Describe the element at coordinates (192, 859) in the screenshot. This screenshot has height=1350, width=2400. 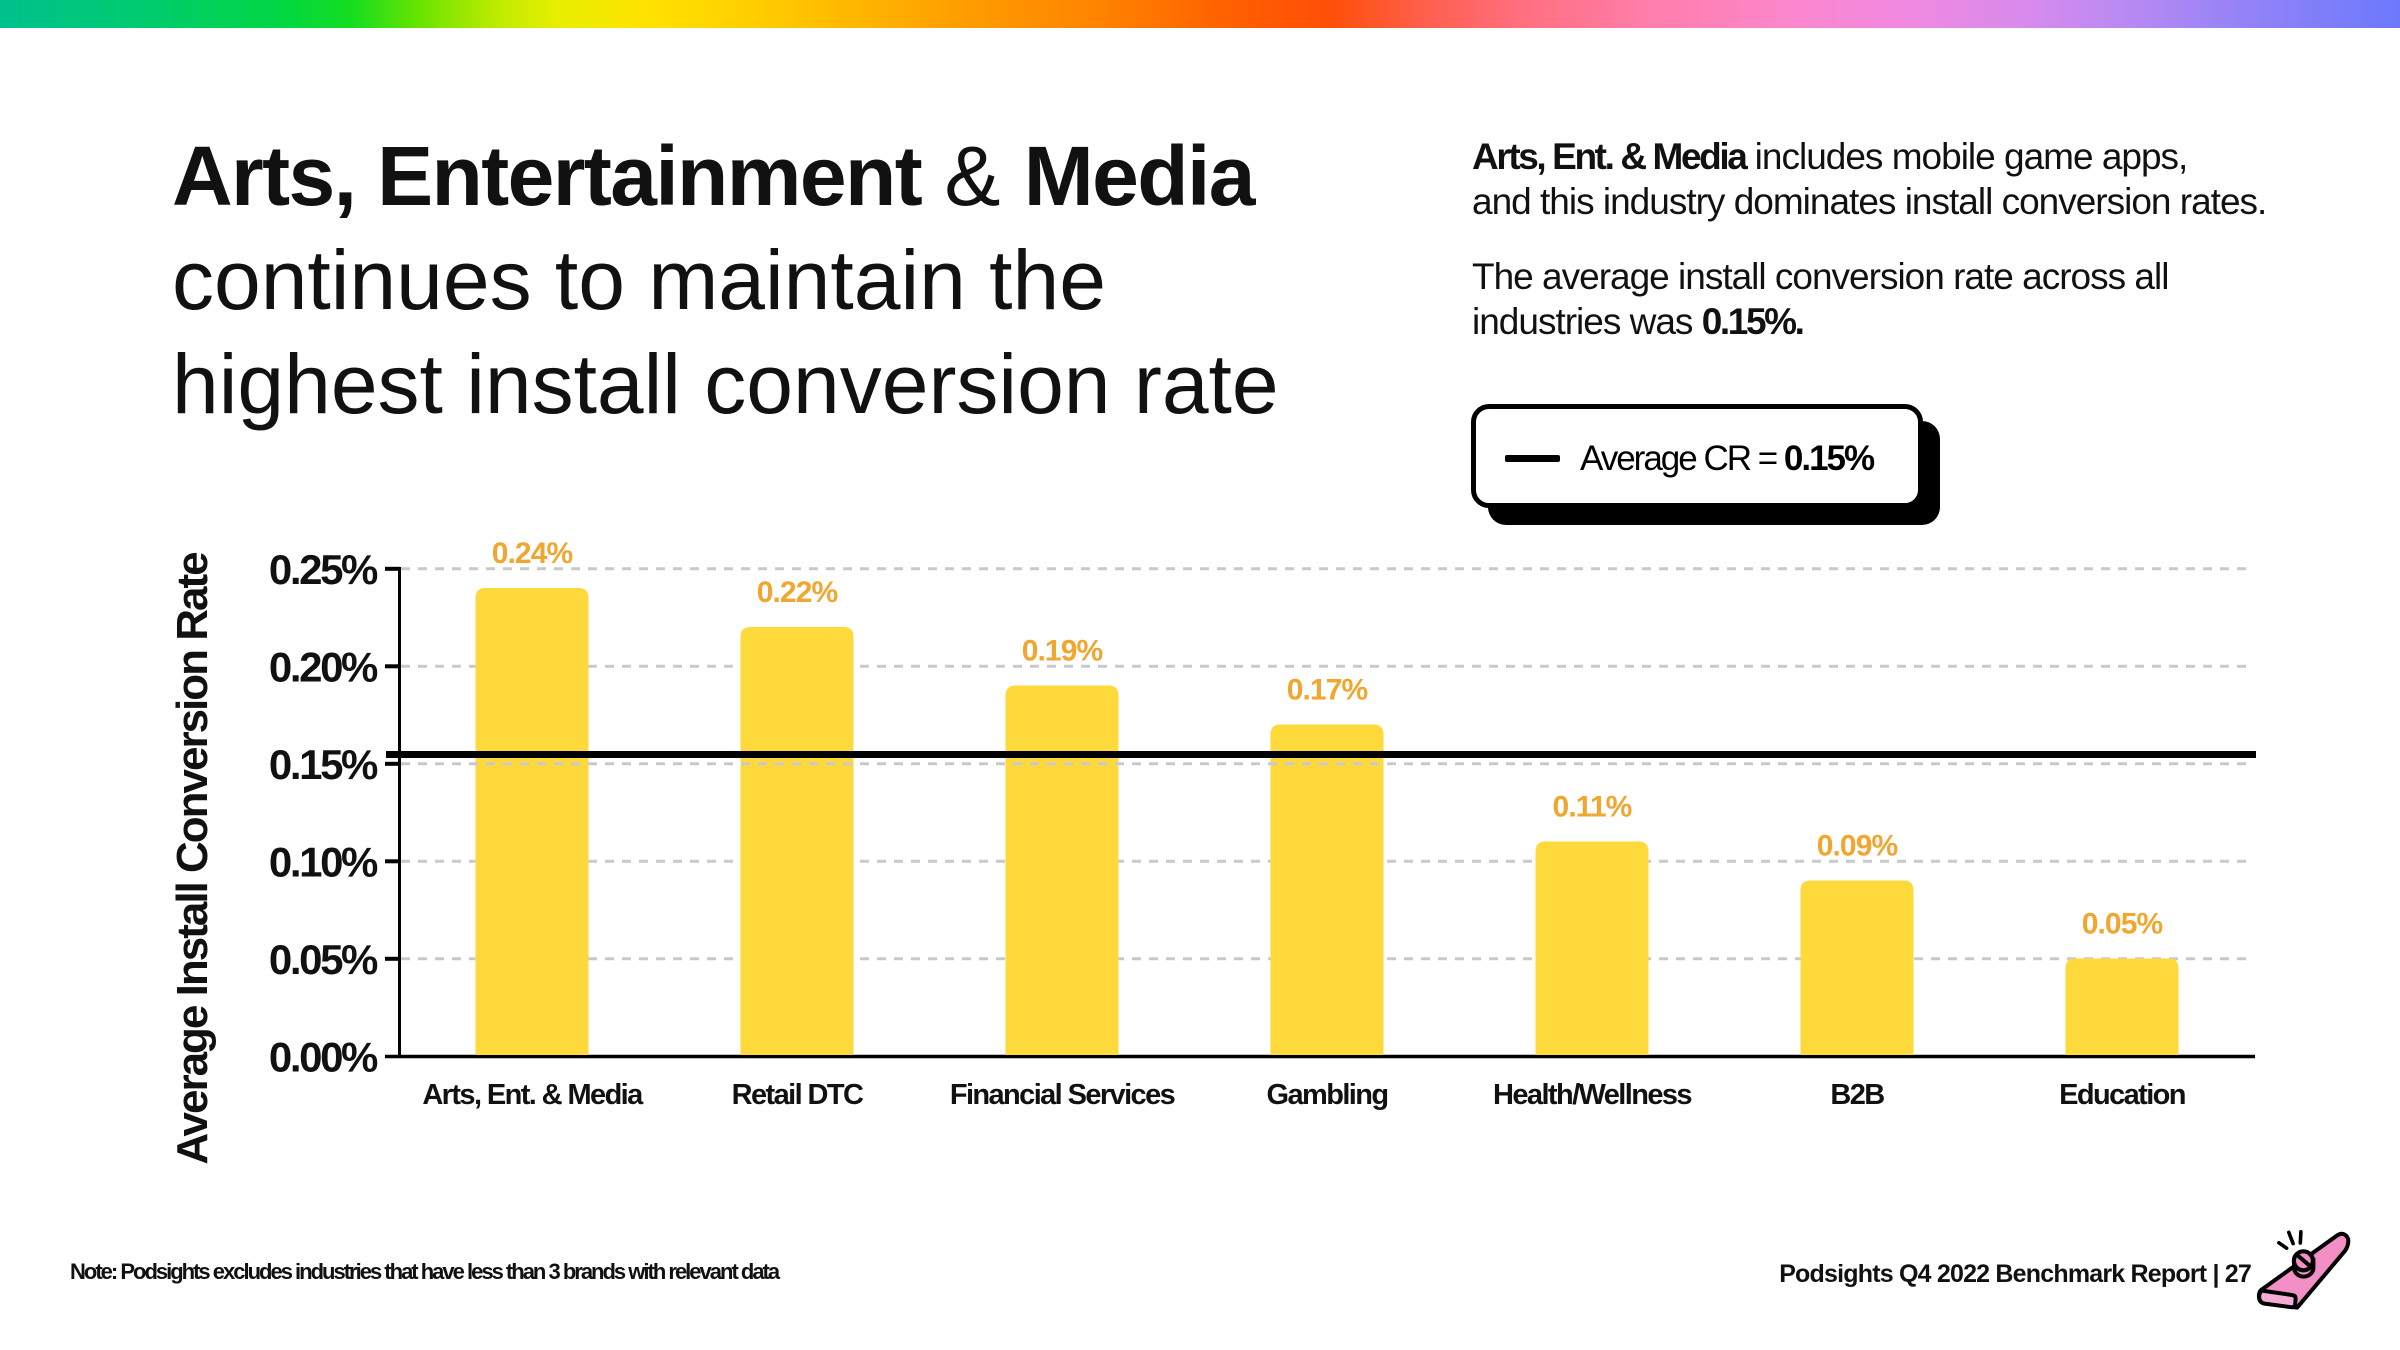
I see `svg-text:Average Install Conversion Rat: Average Install Conversion Rate` at that location.